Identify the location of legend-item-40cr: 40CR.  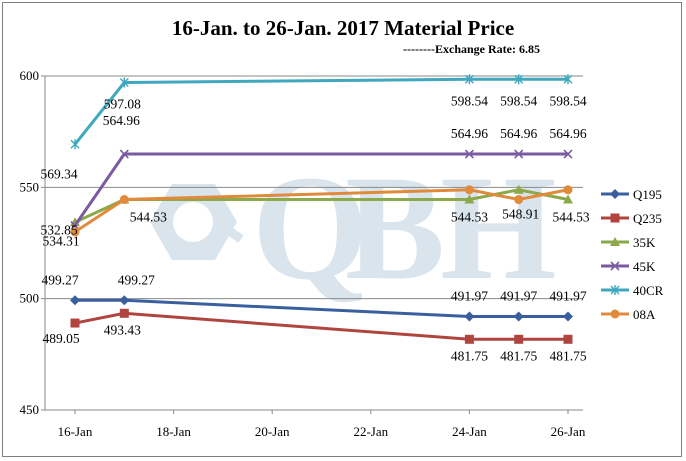
(632, 290).